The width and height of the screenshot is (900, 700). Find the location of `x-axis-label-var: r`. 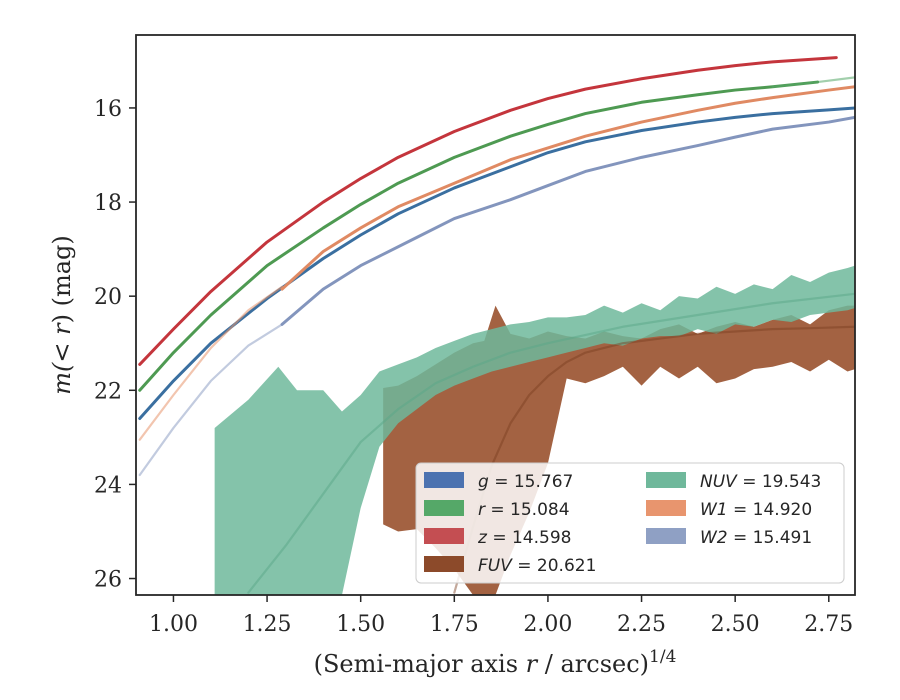

x-axis-label-var: r is located at coordinates (532, 664).